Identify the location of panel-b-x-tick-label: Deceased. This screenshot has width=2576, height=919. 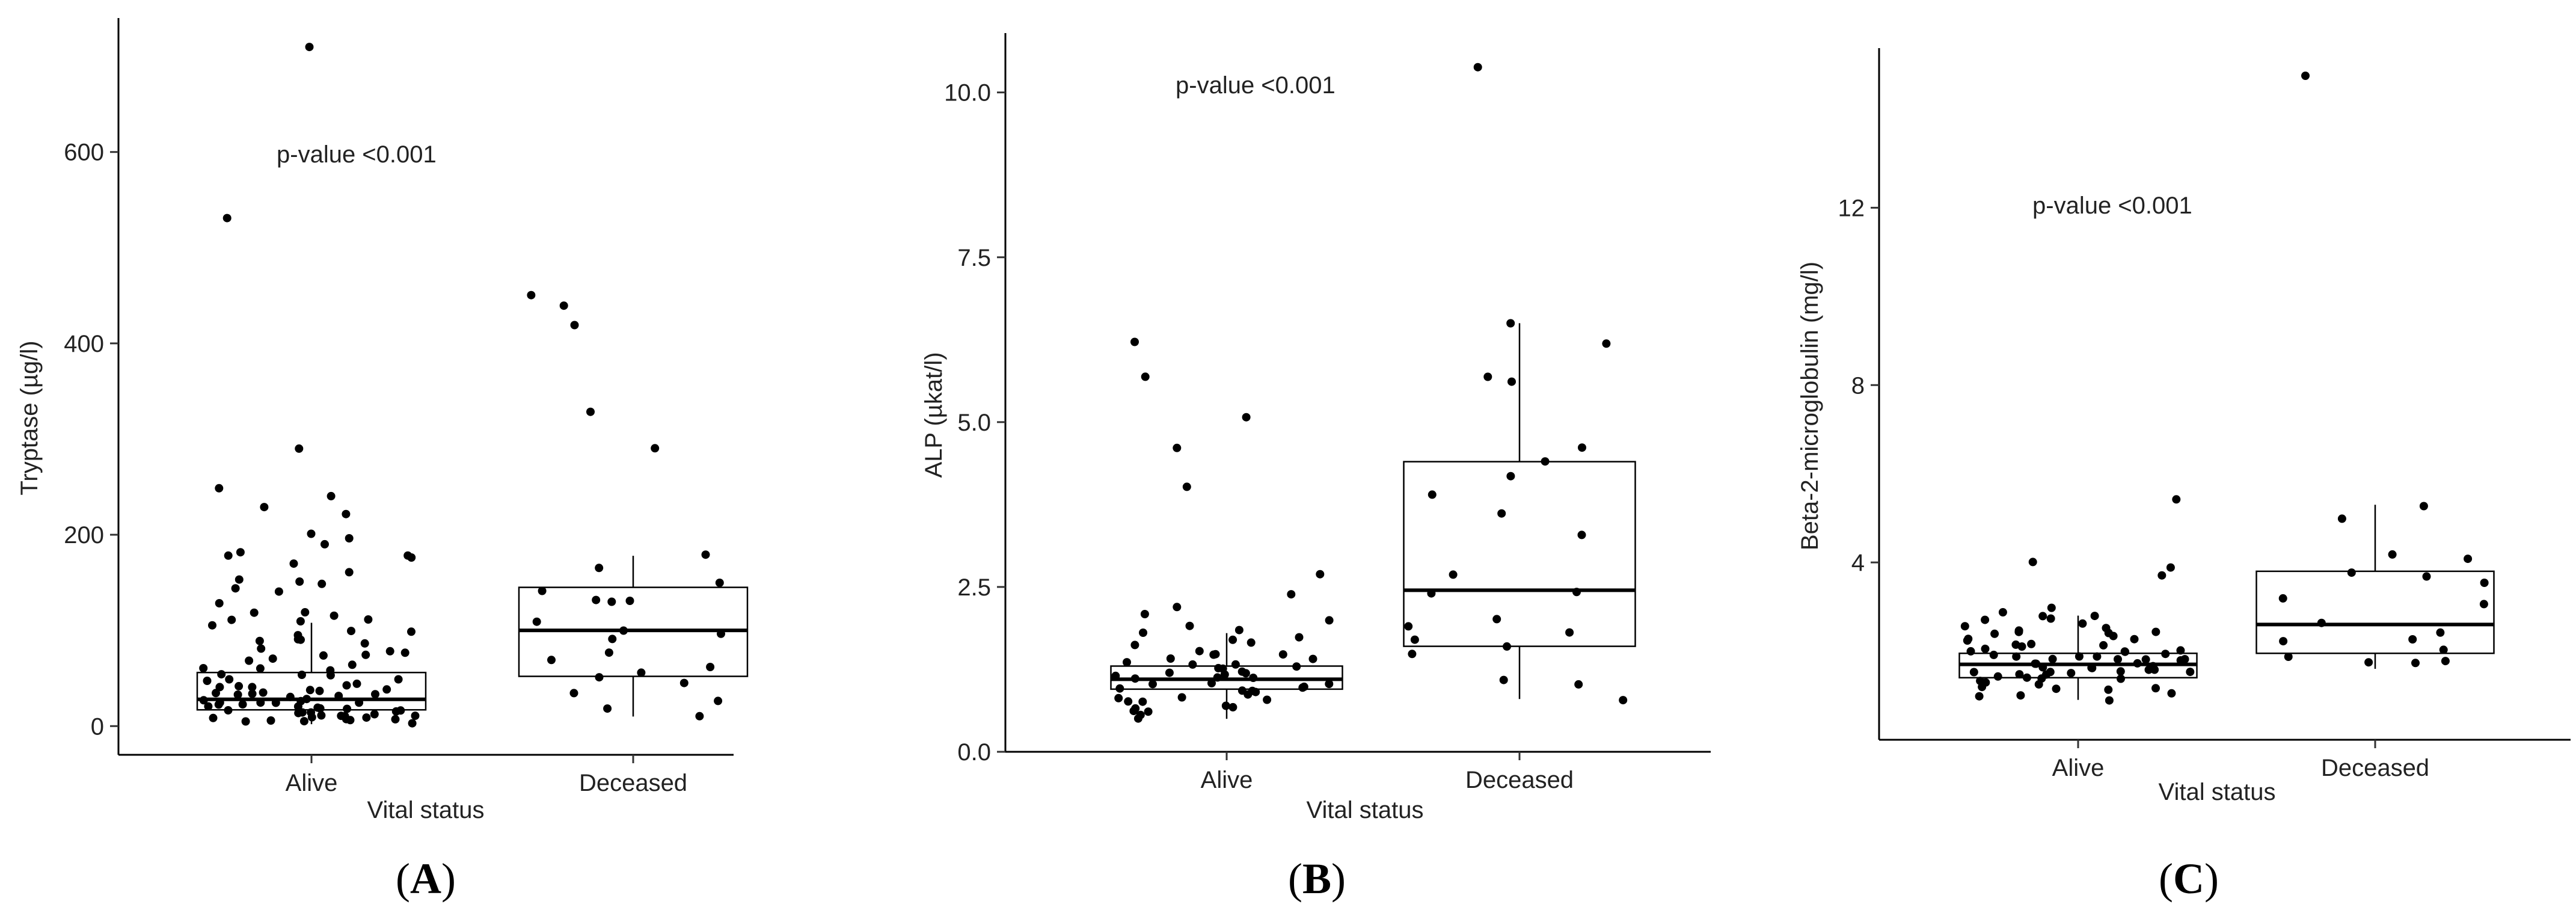
(1519, 780).